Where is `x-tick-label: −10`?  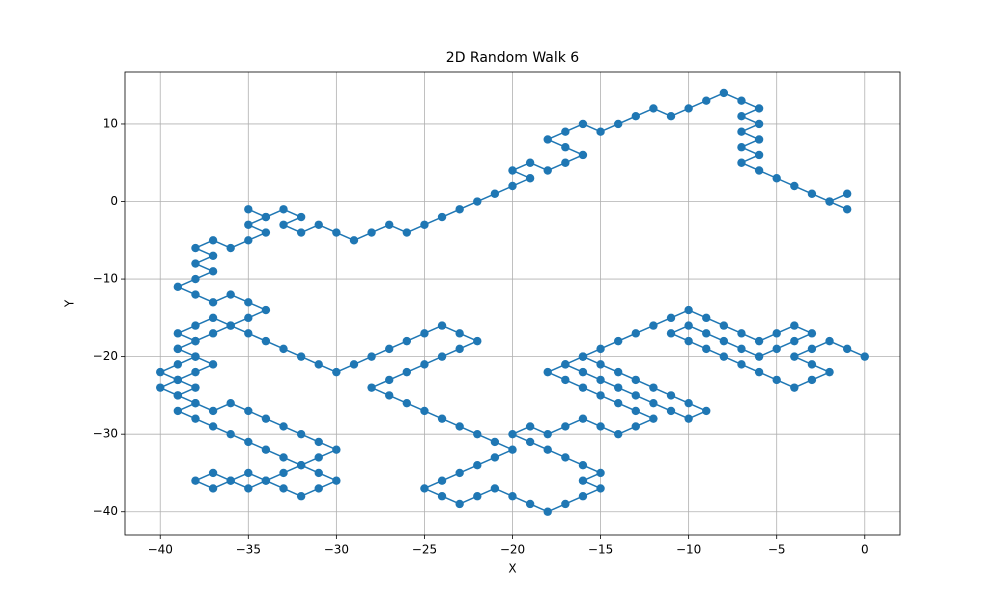 x-tick-label: −10 is located at coordinates (688, 550).